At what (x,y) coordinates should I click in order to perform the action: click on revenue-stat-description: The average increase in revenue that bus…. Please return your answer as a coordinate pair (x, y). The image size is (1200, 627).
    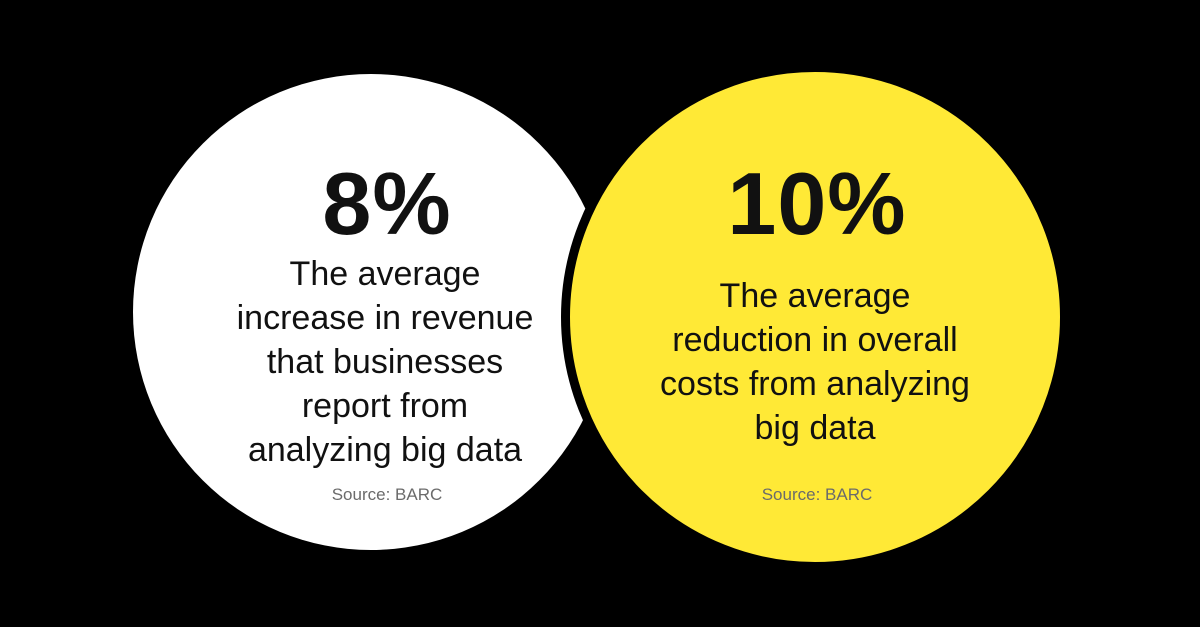
    Looking at the image, I should click on (385, 362).